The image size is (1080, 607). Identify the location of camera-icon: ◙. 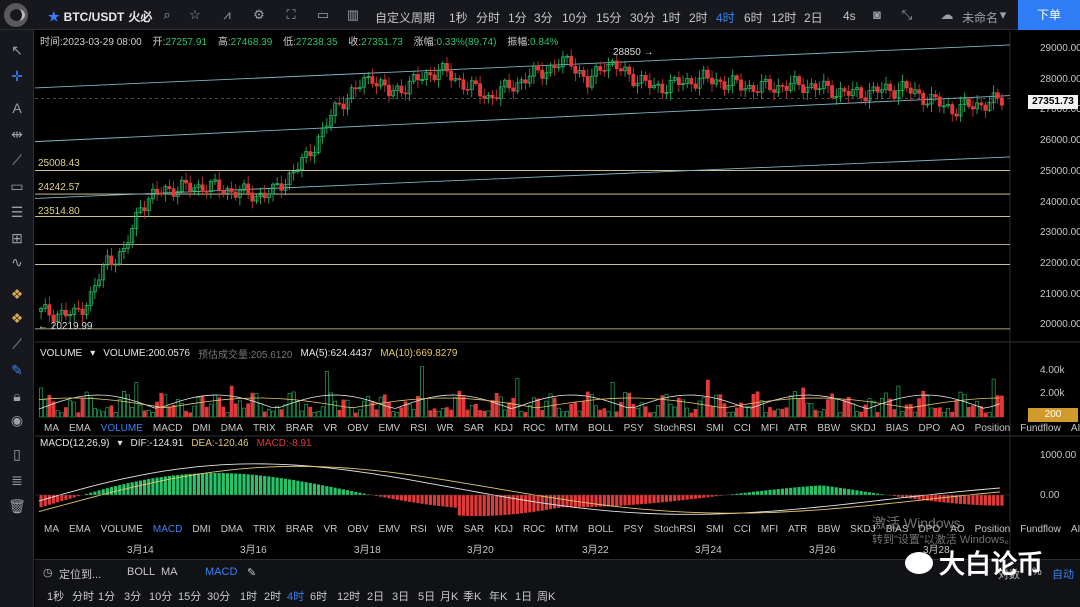
(877, 14).